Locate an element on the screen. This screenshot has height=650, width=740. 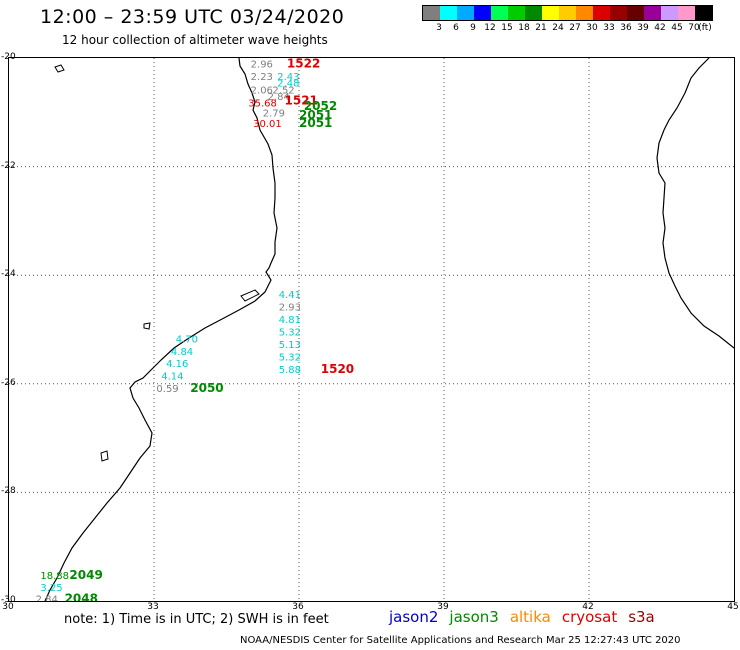
legend-swatches is located at coordinates (567, 13).